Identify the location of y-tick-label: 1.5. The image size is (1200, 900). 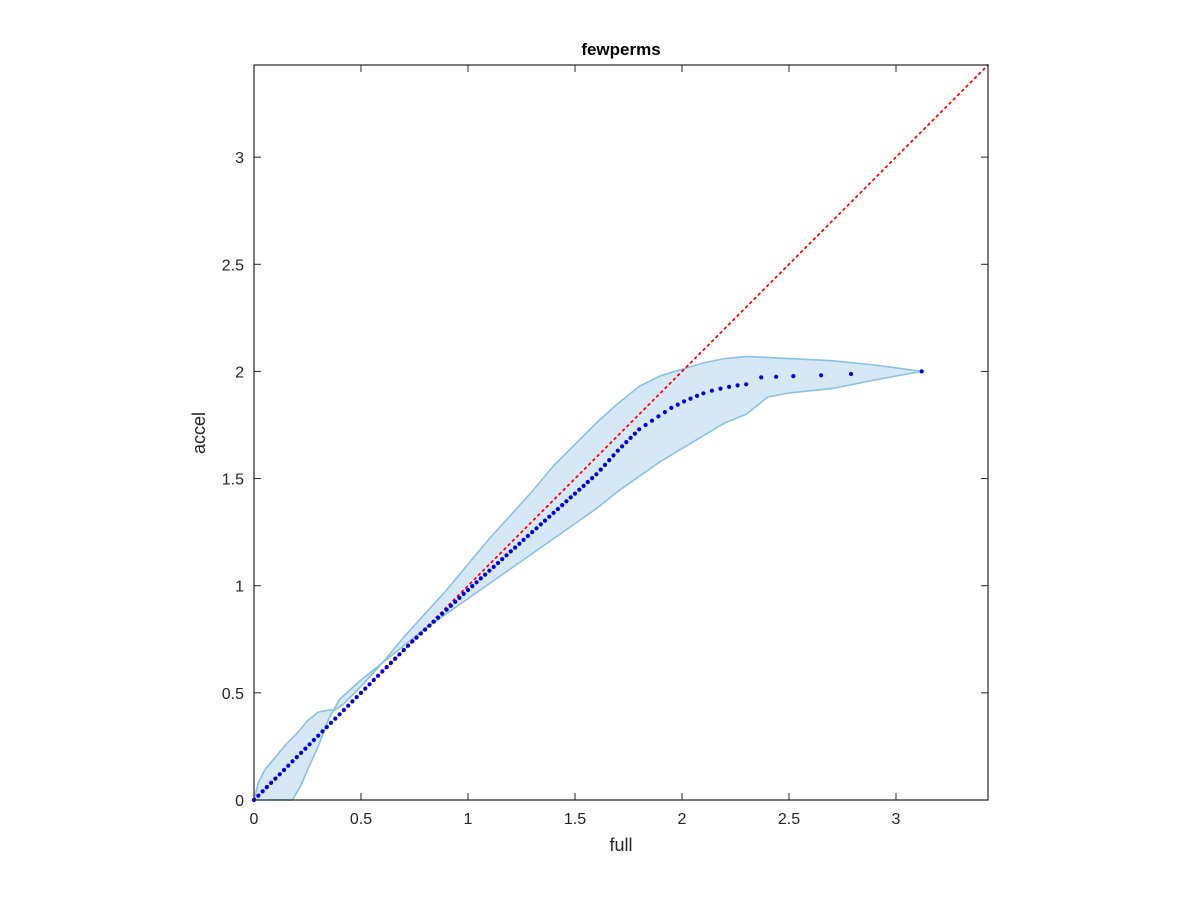
(233, 480).